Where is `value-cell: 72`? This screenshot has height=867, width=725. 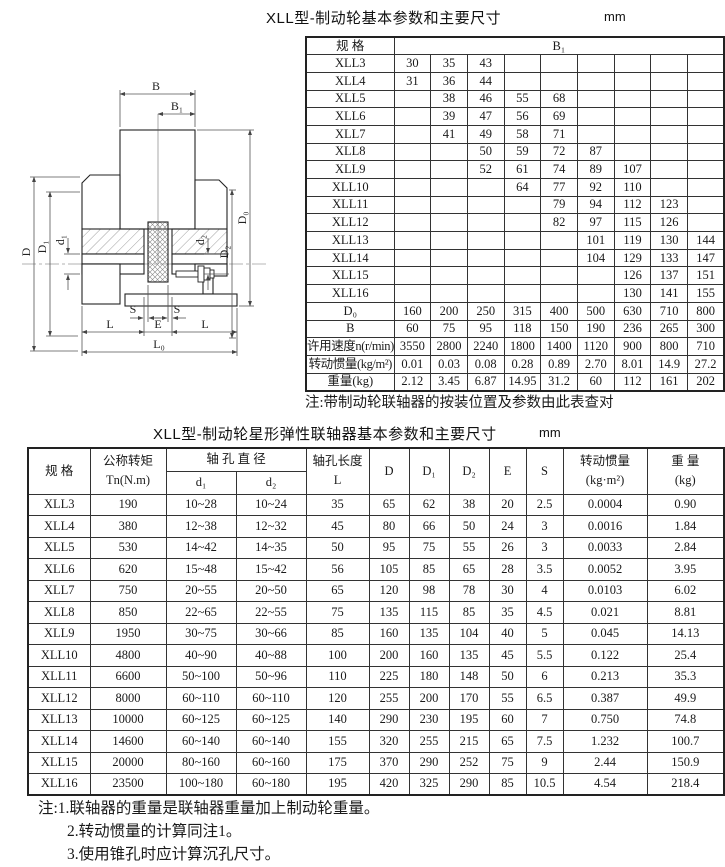 value-cell: 72 is located at coordinates (559, 152).